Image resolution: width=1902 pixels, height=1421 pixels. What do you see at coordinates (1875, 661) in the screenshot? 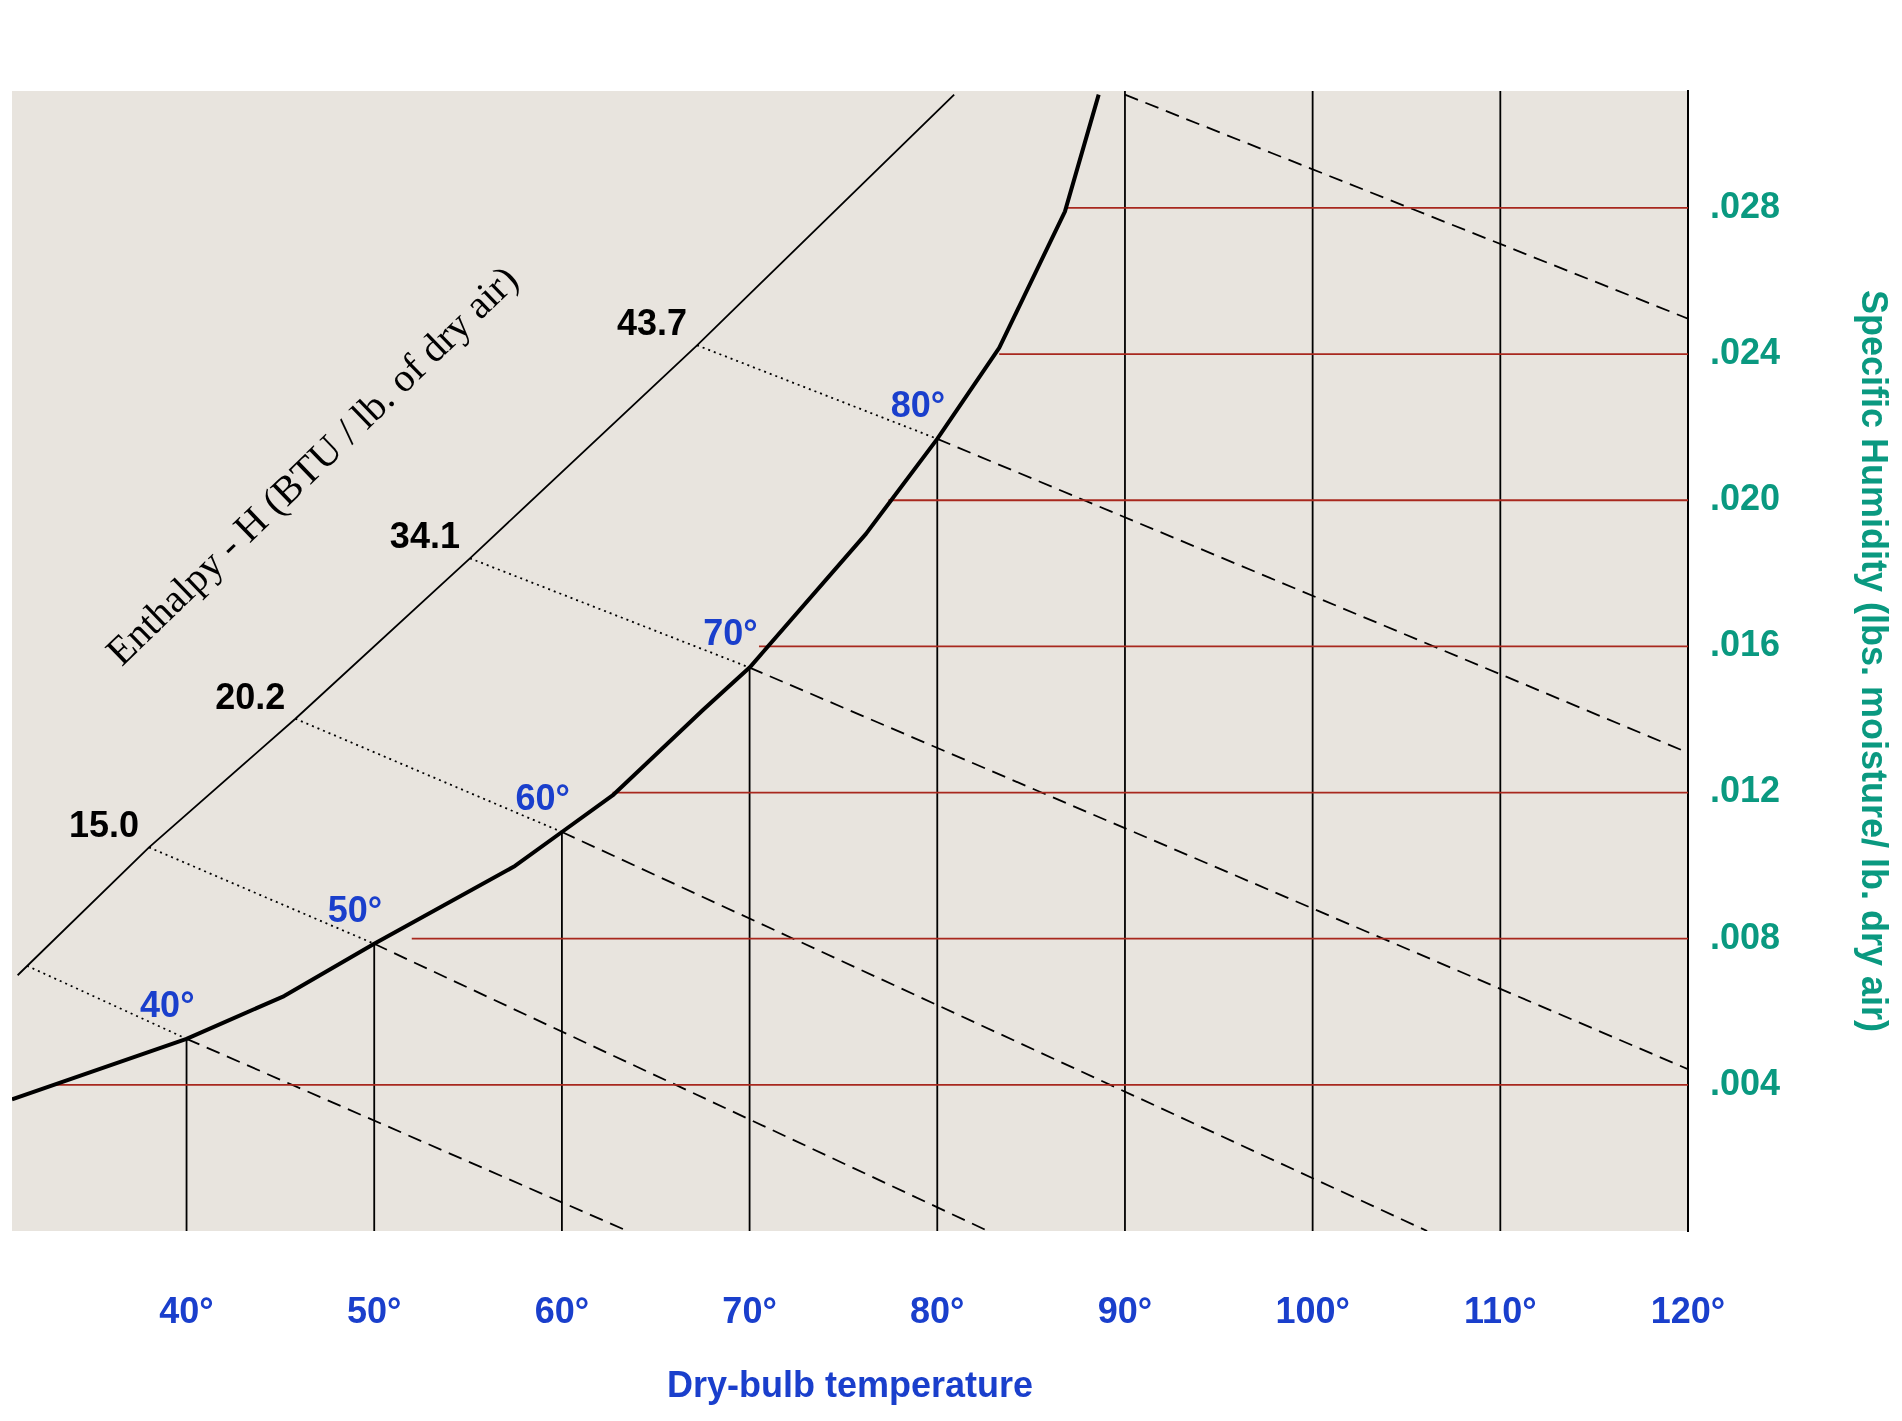
I see `y-axis-title: Specific Humidity (lbs. moisture/ lb. dry air)` at bounding box center [1875, 661].